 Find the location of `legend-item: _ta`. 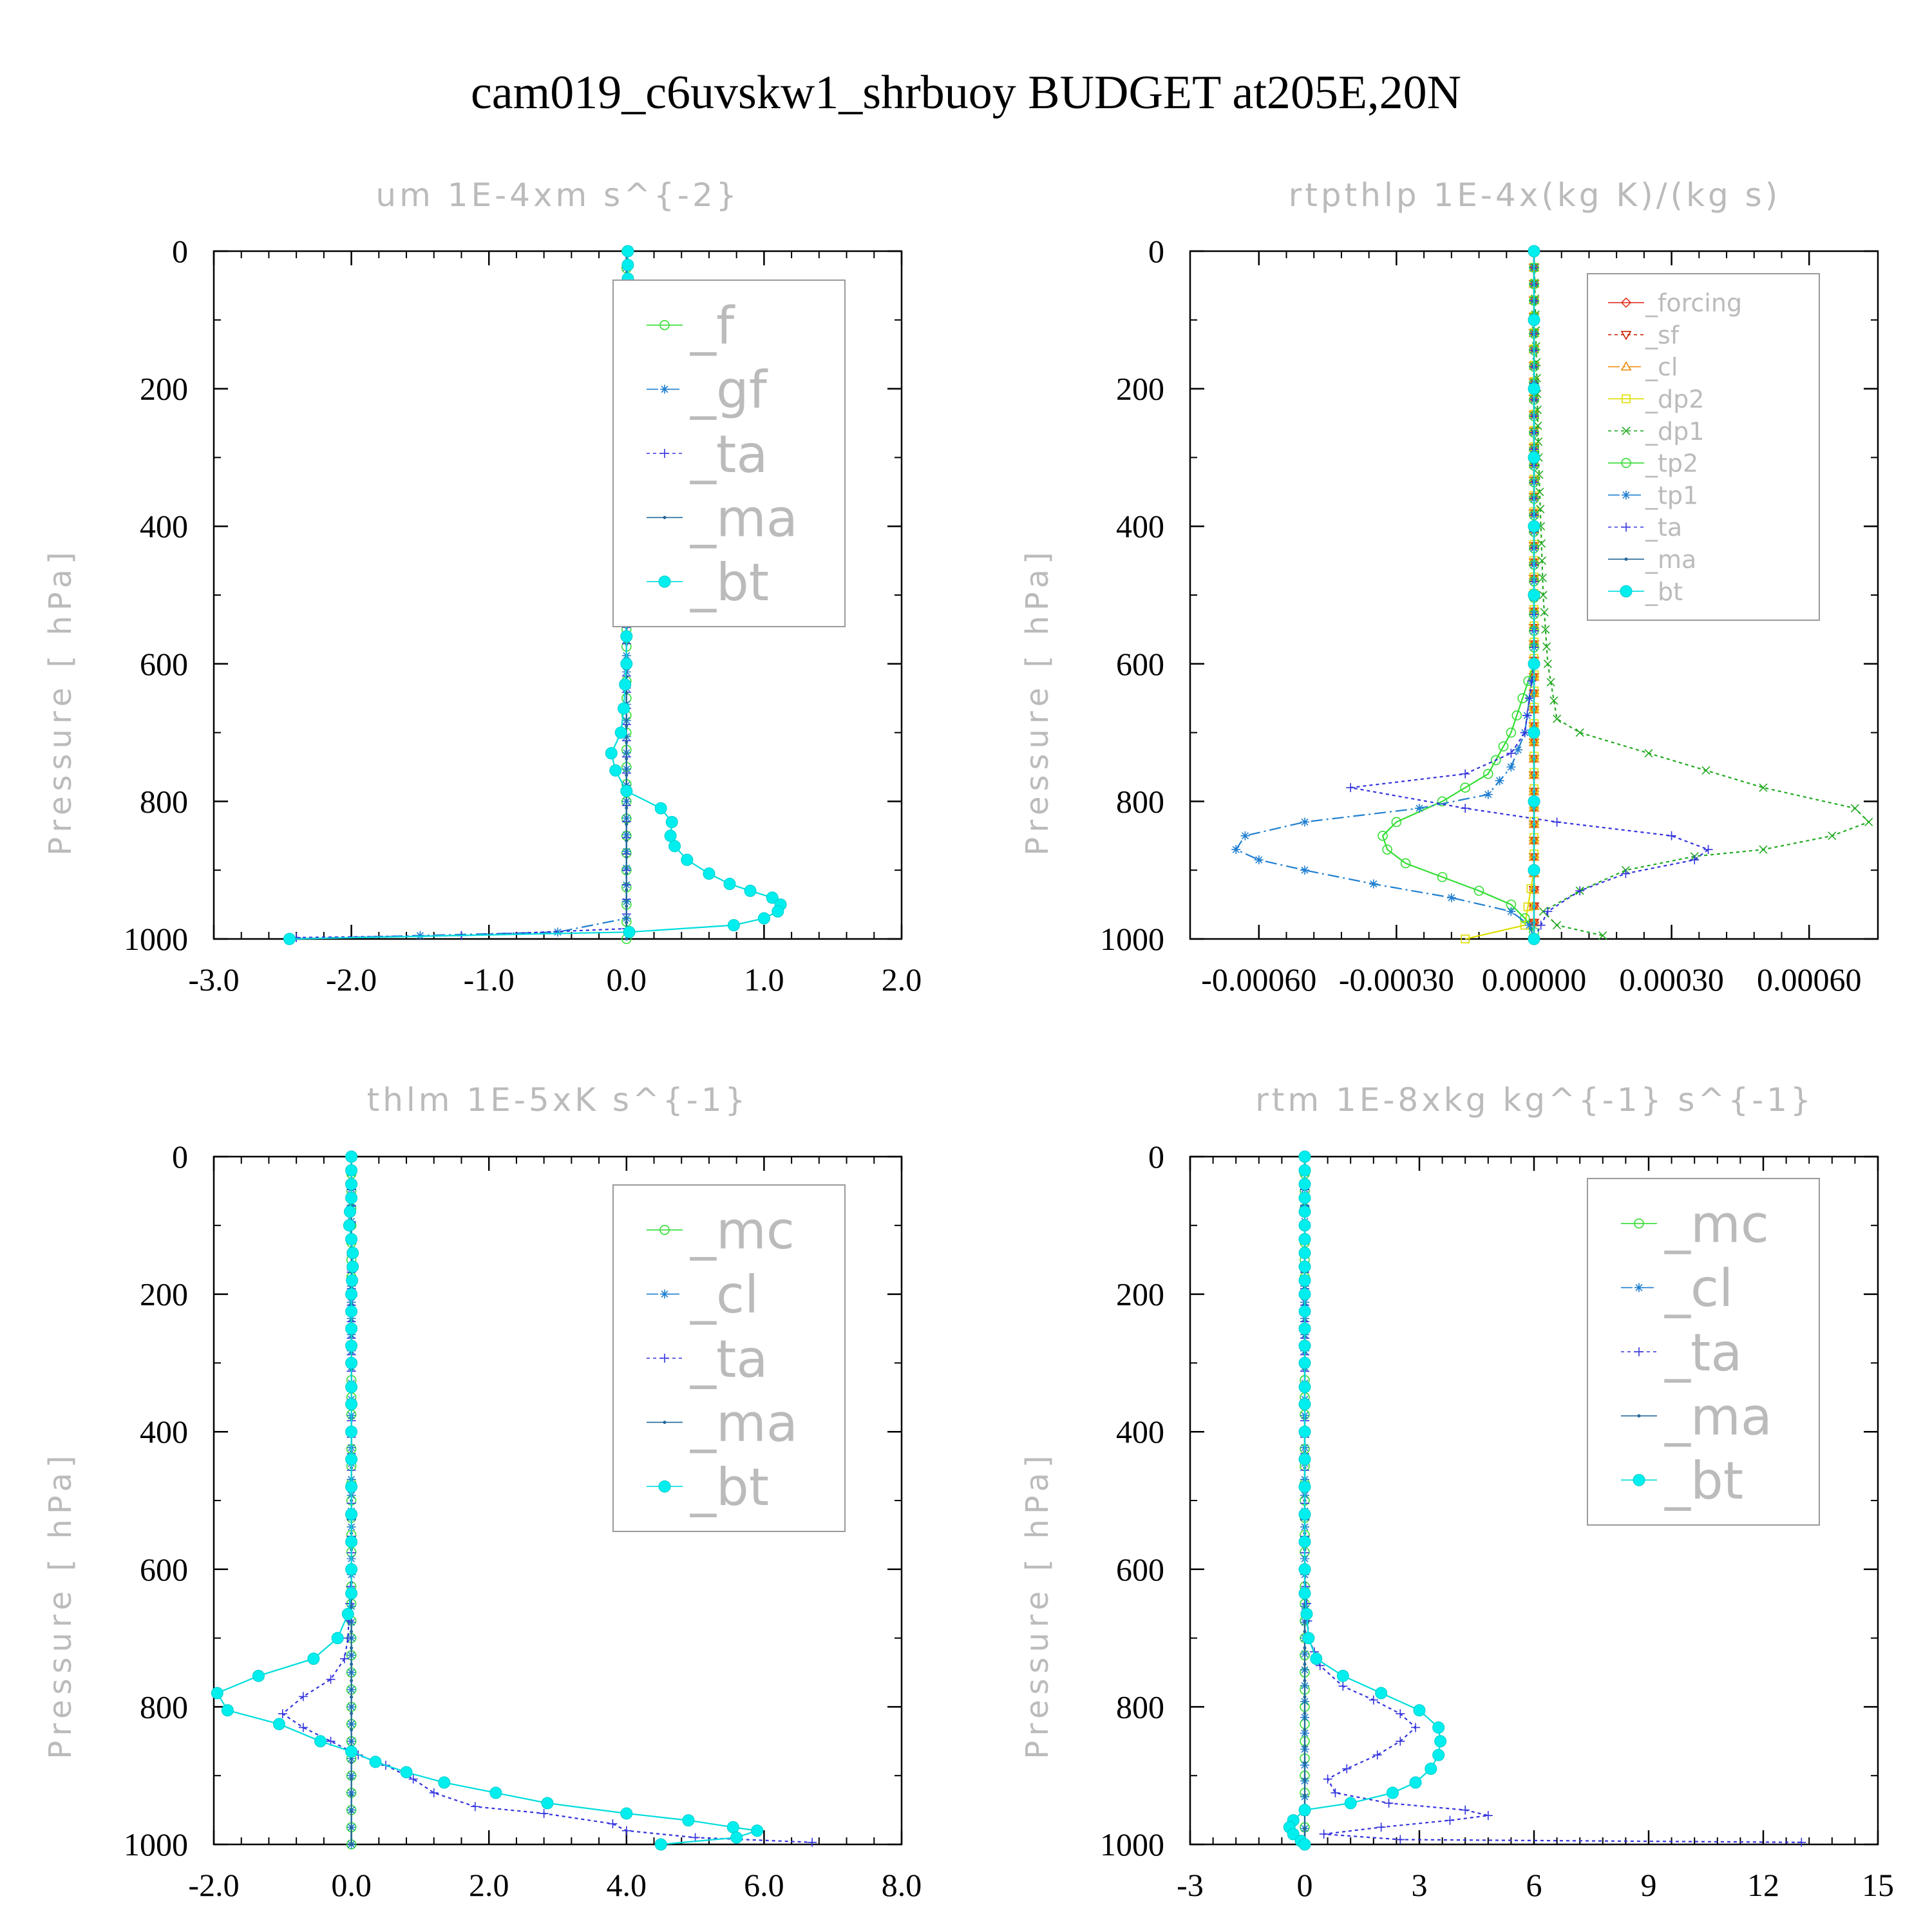

legend-item: _ta is located at coordinates (708, 1359).